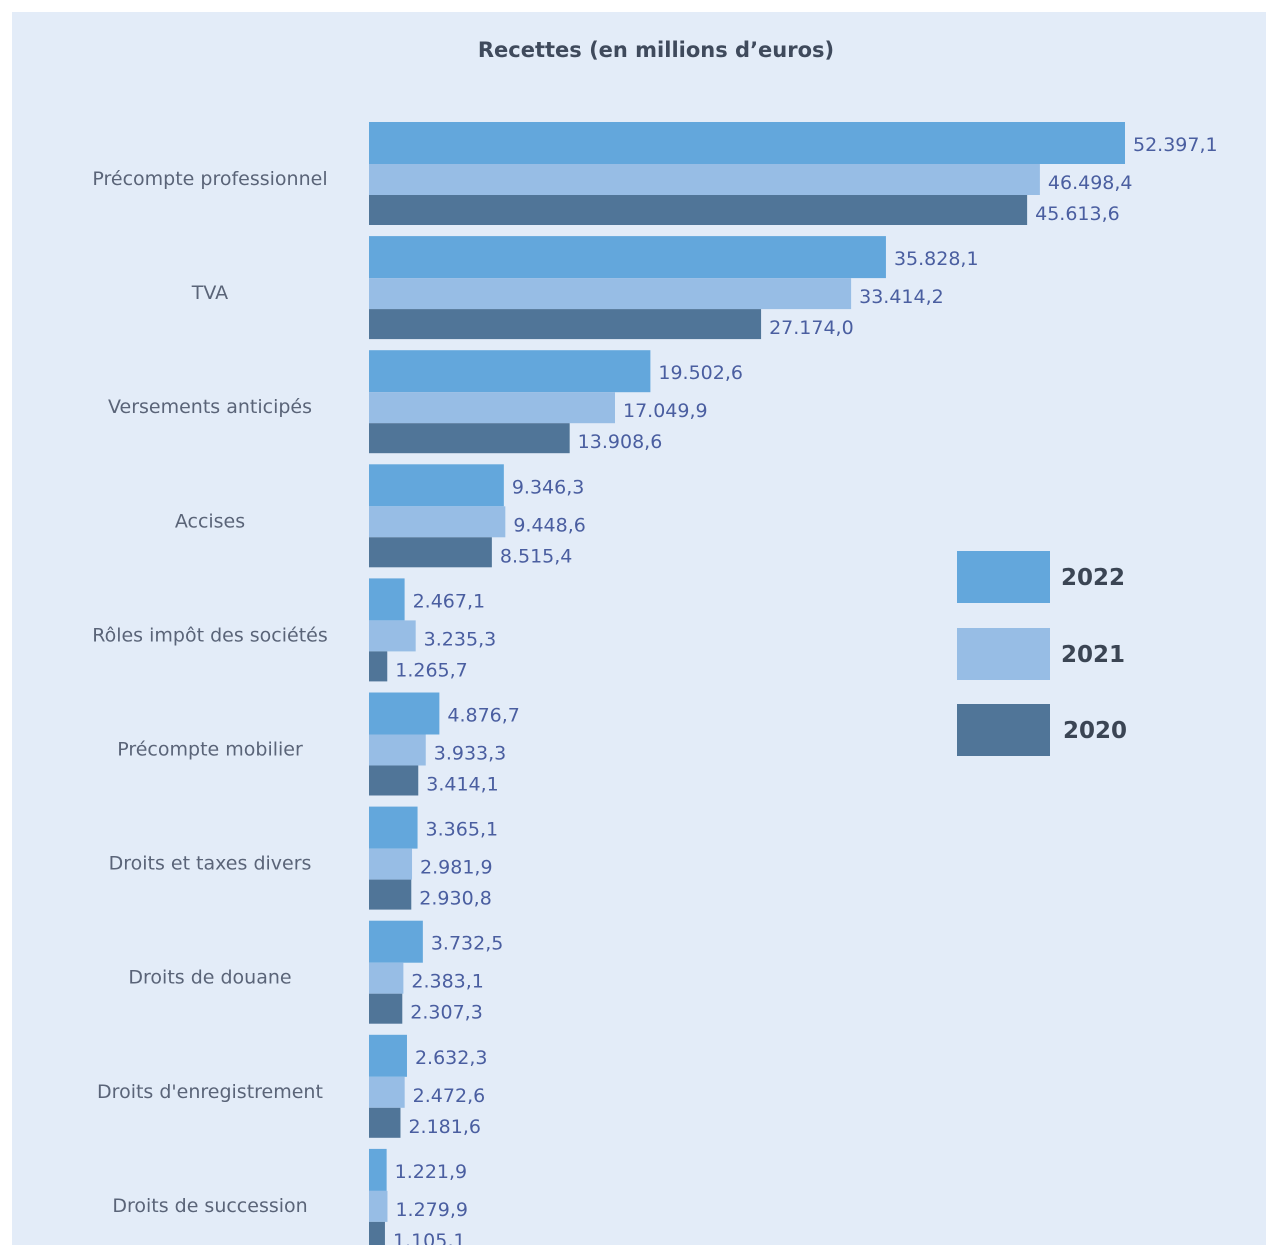 The height and width of the screenshot is (1245, 1266). Describe the element at coordinates (548, 487) in the screenshot. I see `value-label: 9.346,3` at that location.